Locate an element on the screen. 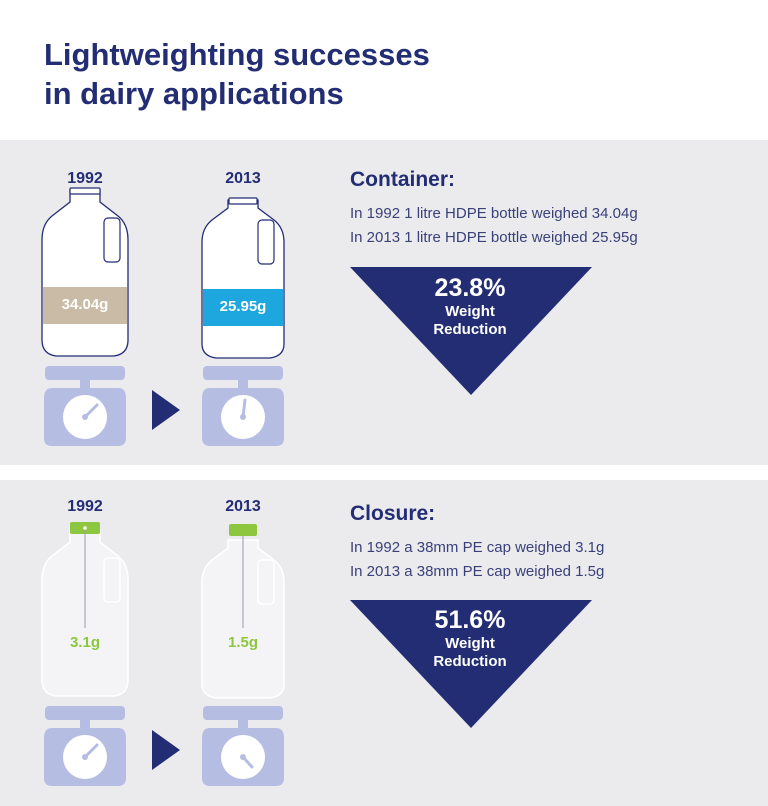  cap-2013-icon is located at coordinates (243, 530).